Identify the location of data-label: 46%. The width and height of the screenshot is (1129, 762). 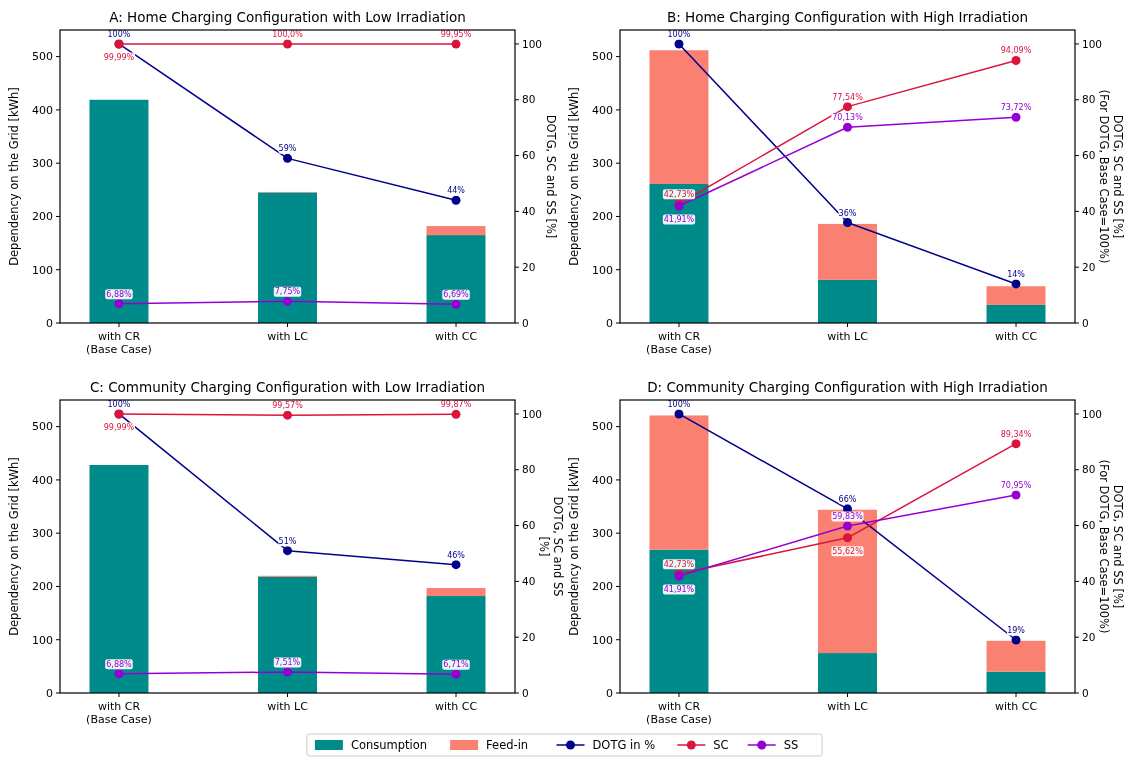
(456, 555).